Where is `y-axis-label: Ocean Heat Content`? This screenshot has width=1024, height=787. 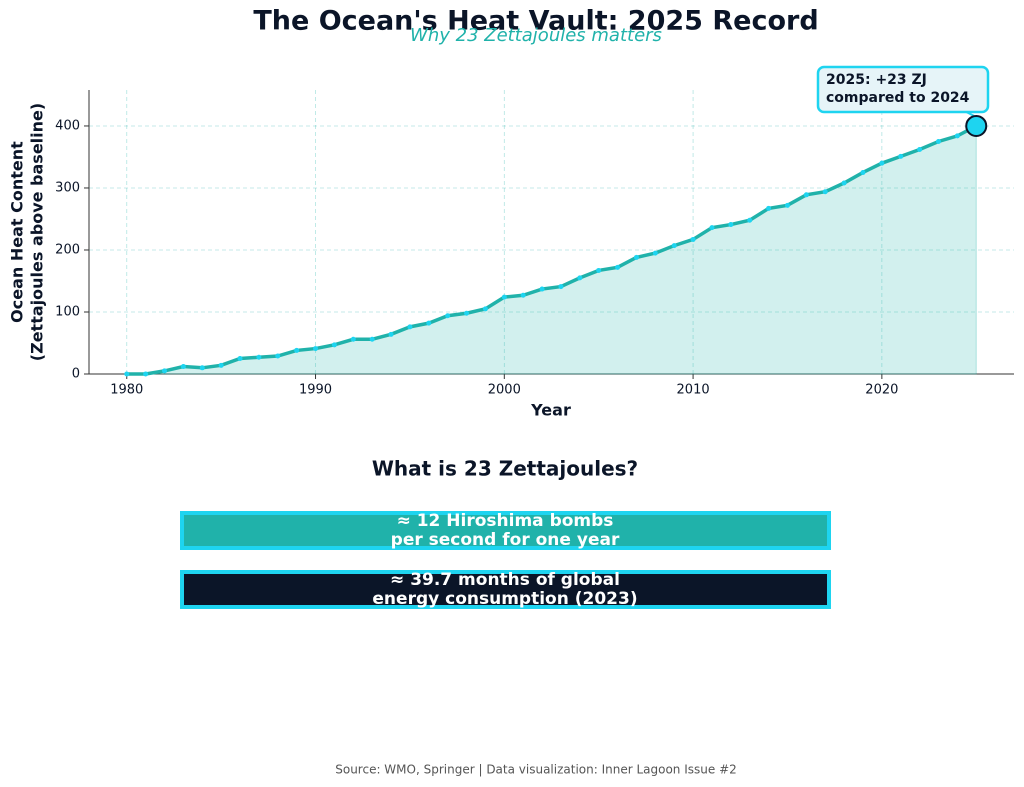
y-axis-label: Ocean Heat Content is located at coordinates (17, 232).